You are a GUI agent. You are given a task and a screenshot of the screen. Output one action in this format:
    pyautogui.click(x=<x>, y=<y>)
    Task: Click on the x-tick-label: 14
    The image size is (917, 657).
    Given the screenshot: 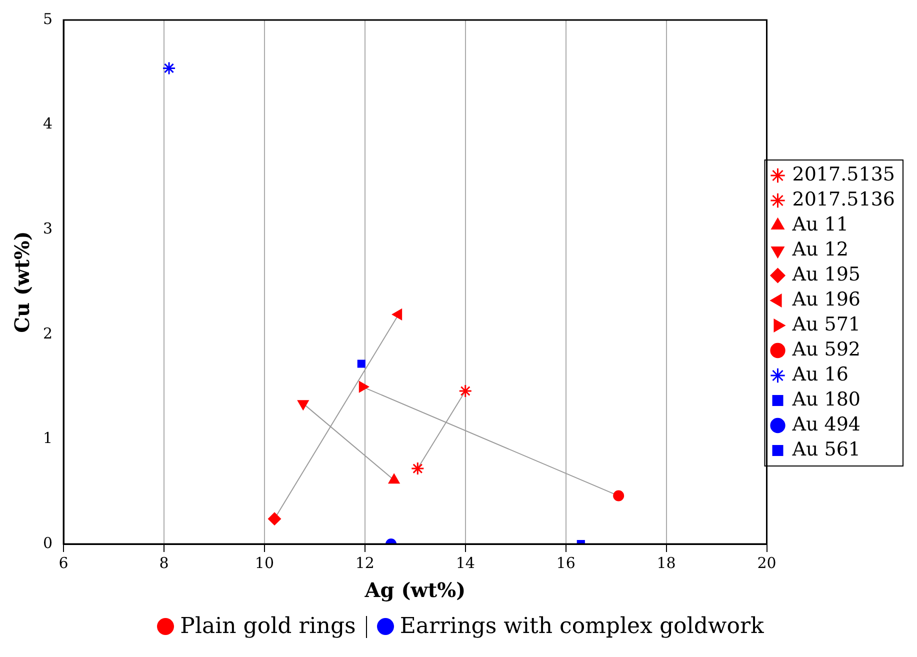 What is the action you would take?
    pyautogui.click(x=465, y=563)
    